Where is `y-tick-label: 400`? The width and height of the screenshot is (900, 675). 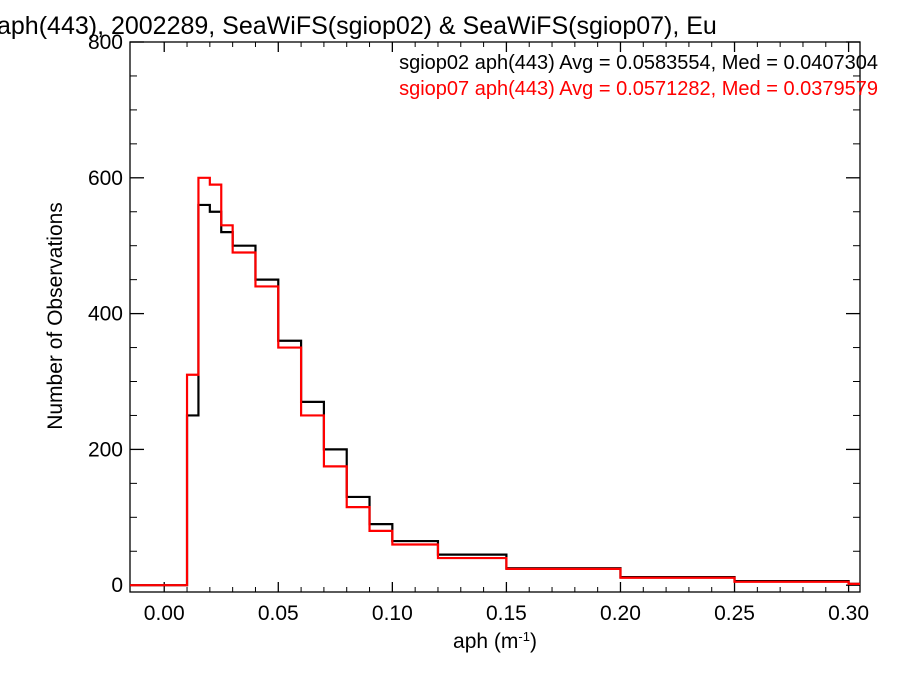 y-tick-label: 400 is located at coordinates (105, 314).